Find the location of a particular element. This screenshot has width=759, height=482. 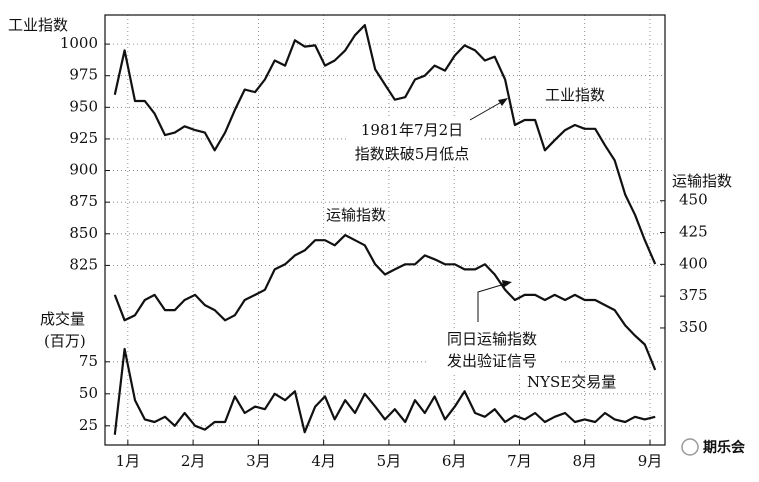

y-tick-label: 25 is located at coordinates (88, 425).